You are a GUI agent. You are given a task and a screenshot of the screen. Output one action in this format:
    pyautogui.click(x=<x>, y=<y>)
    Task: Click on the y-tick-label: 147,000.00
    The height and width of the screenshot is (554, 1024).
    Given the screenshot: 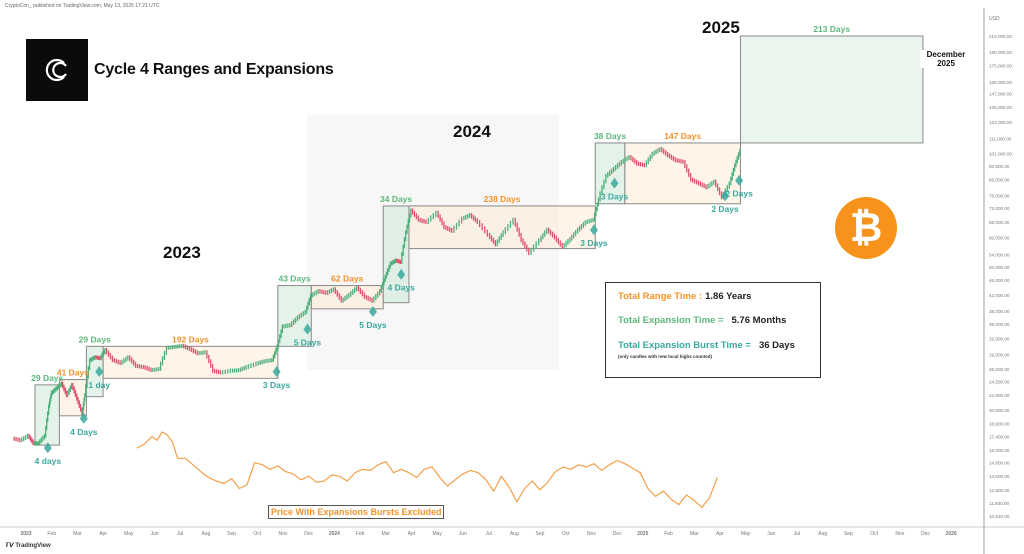 What is the action you would take?
    pyautogui.click(x=1000, y=93)
    